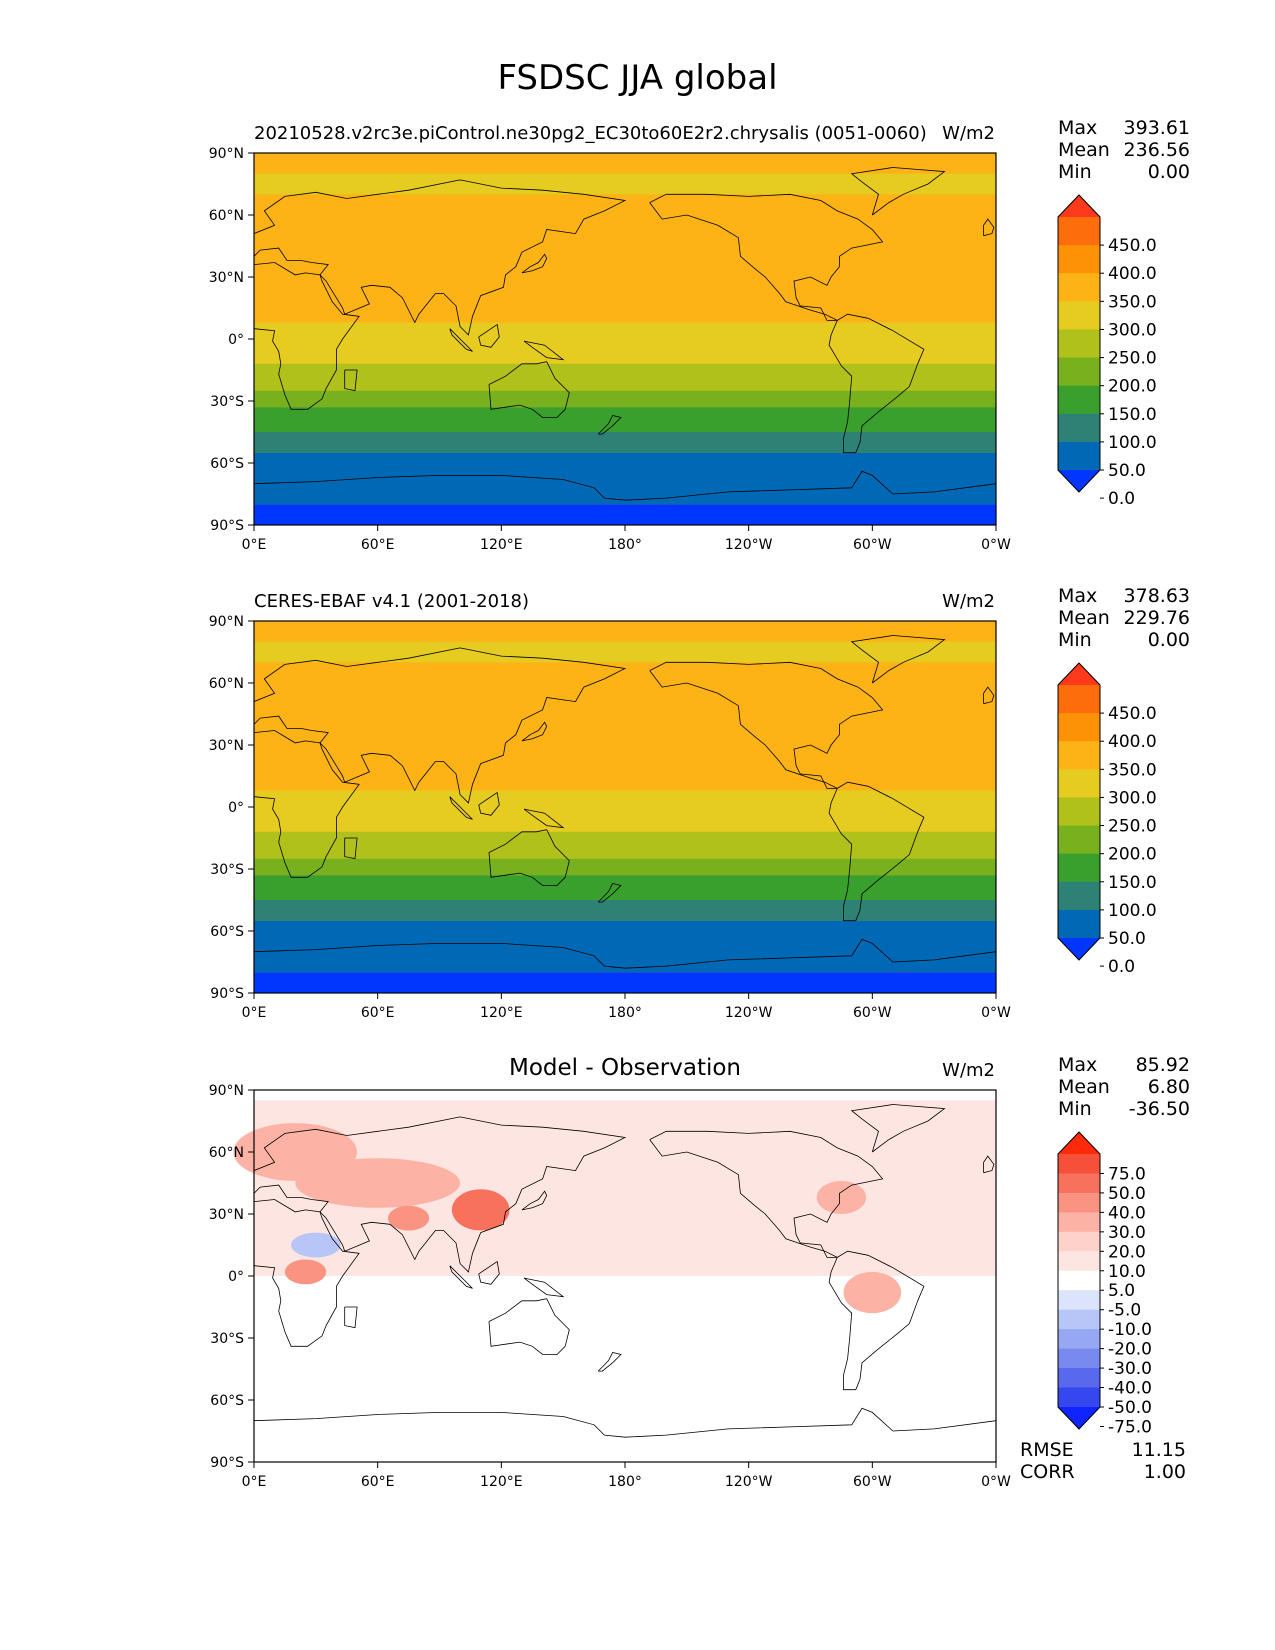  Describe the element at coordinates (1130, 1369) in the screenshot. I see `colorbar-label: -30.0` at that location.